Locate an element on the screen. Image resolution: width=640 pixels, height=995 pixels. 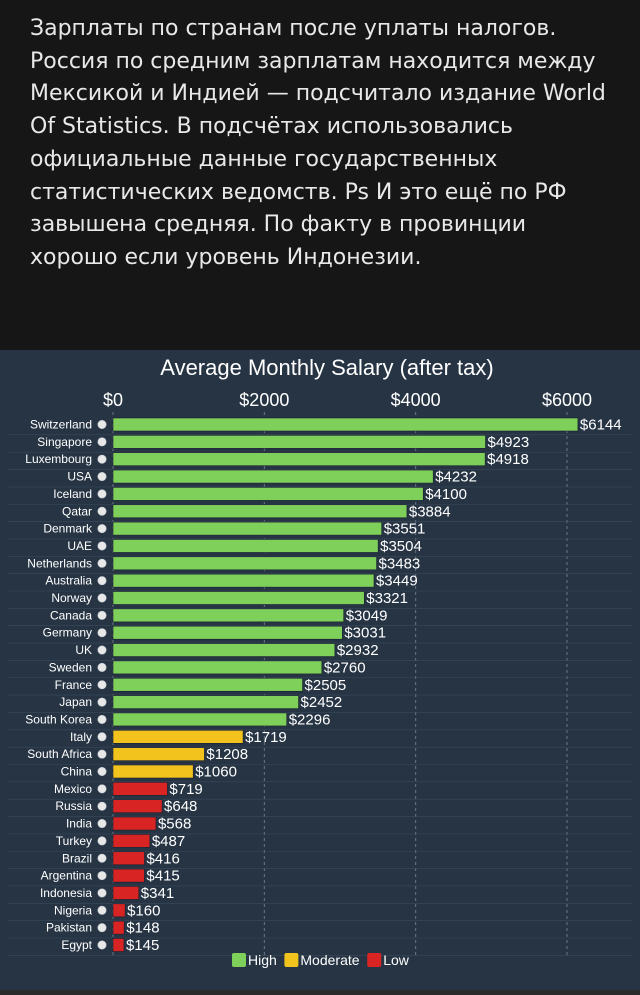
category-label: UAE is located at coordinates (79, 546).